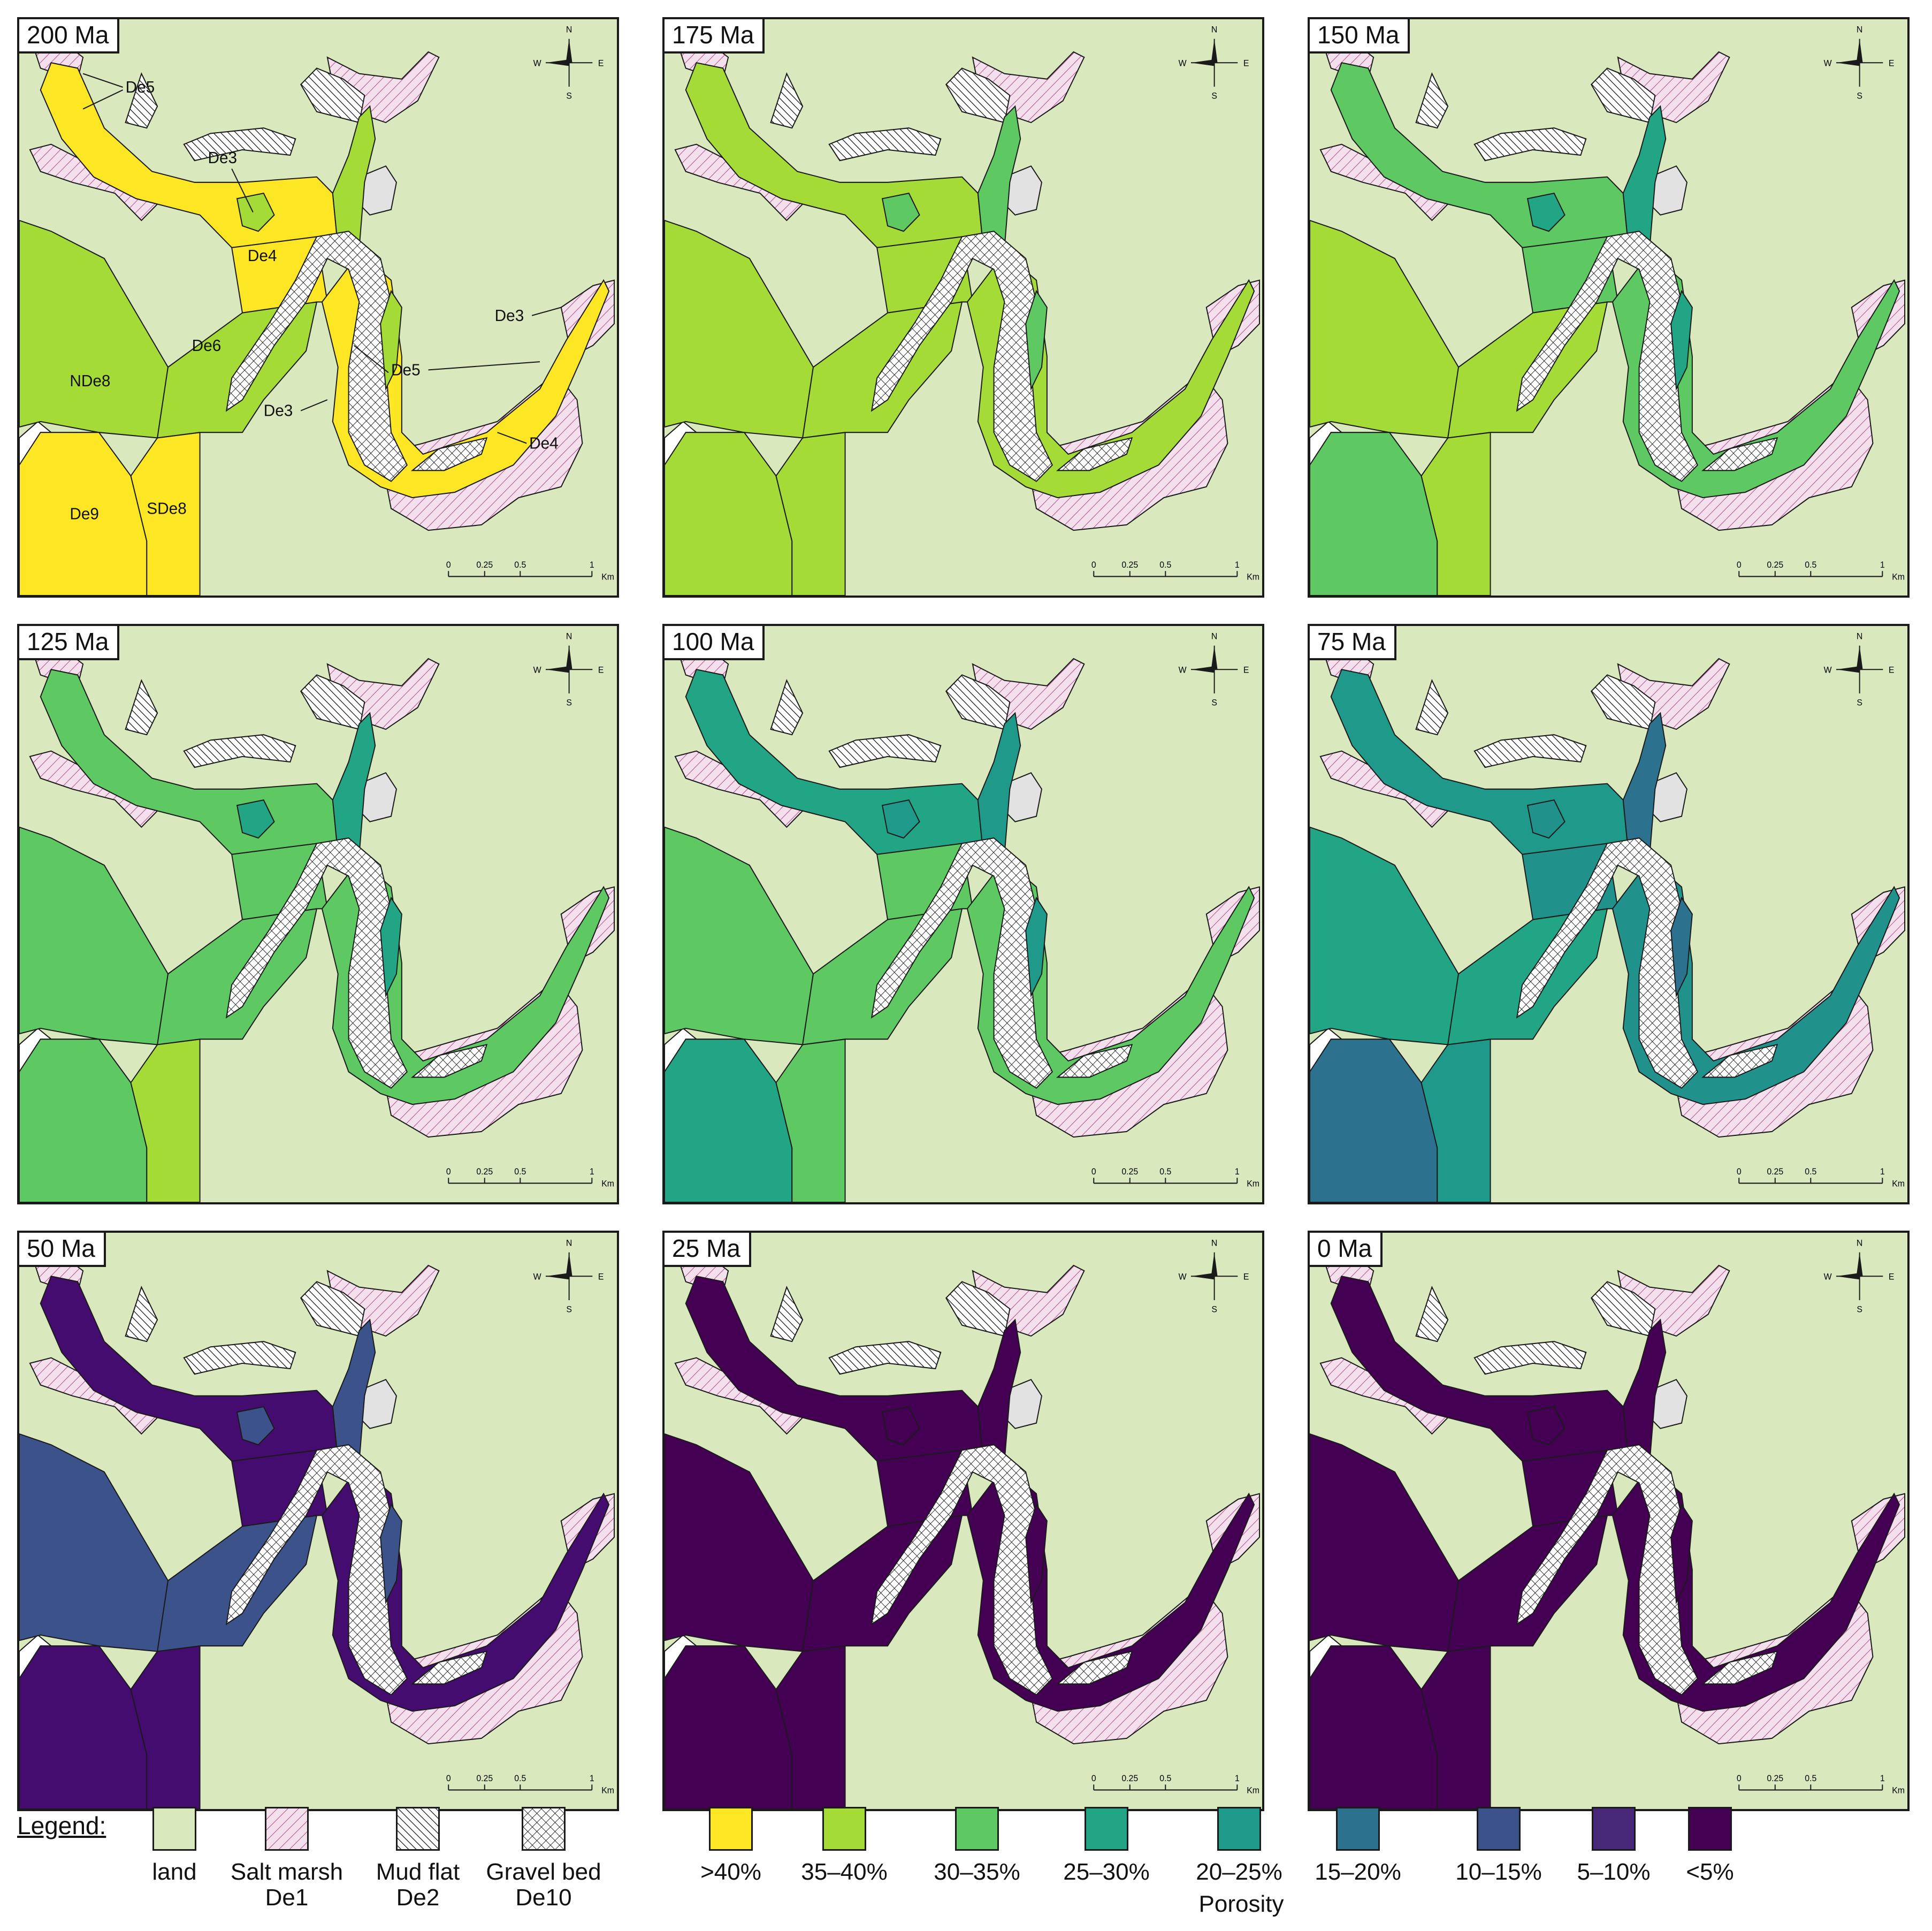  Describe the element at coordinates (844, 1872) in the screenshot. I see `legend-porosity-label-1: 35–40%` at that location.